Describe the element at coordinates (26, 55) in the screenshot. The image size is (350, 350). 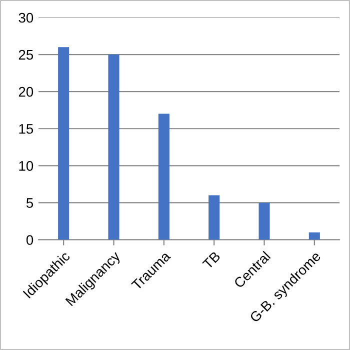
I see `y-tick-label: 25` at that location.